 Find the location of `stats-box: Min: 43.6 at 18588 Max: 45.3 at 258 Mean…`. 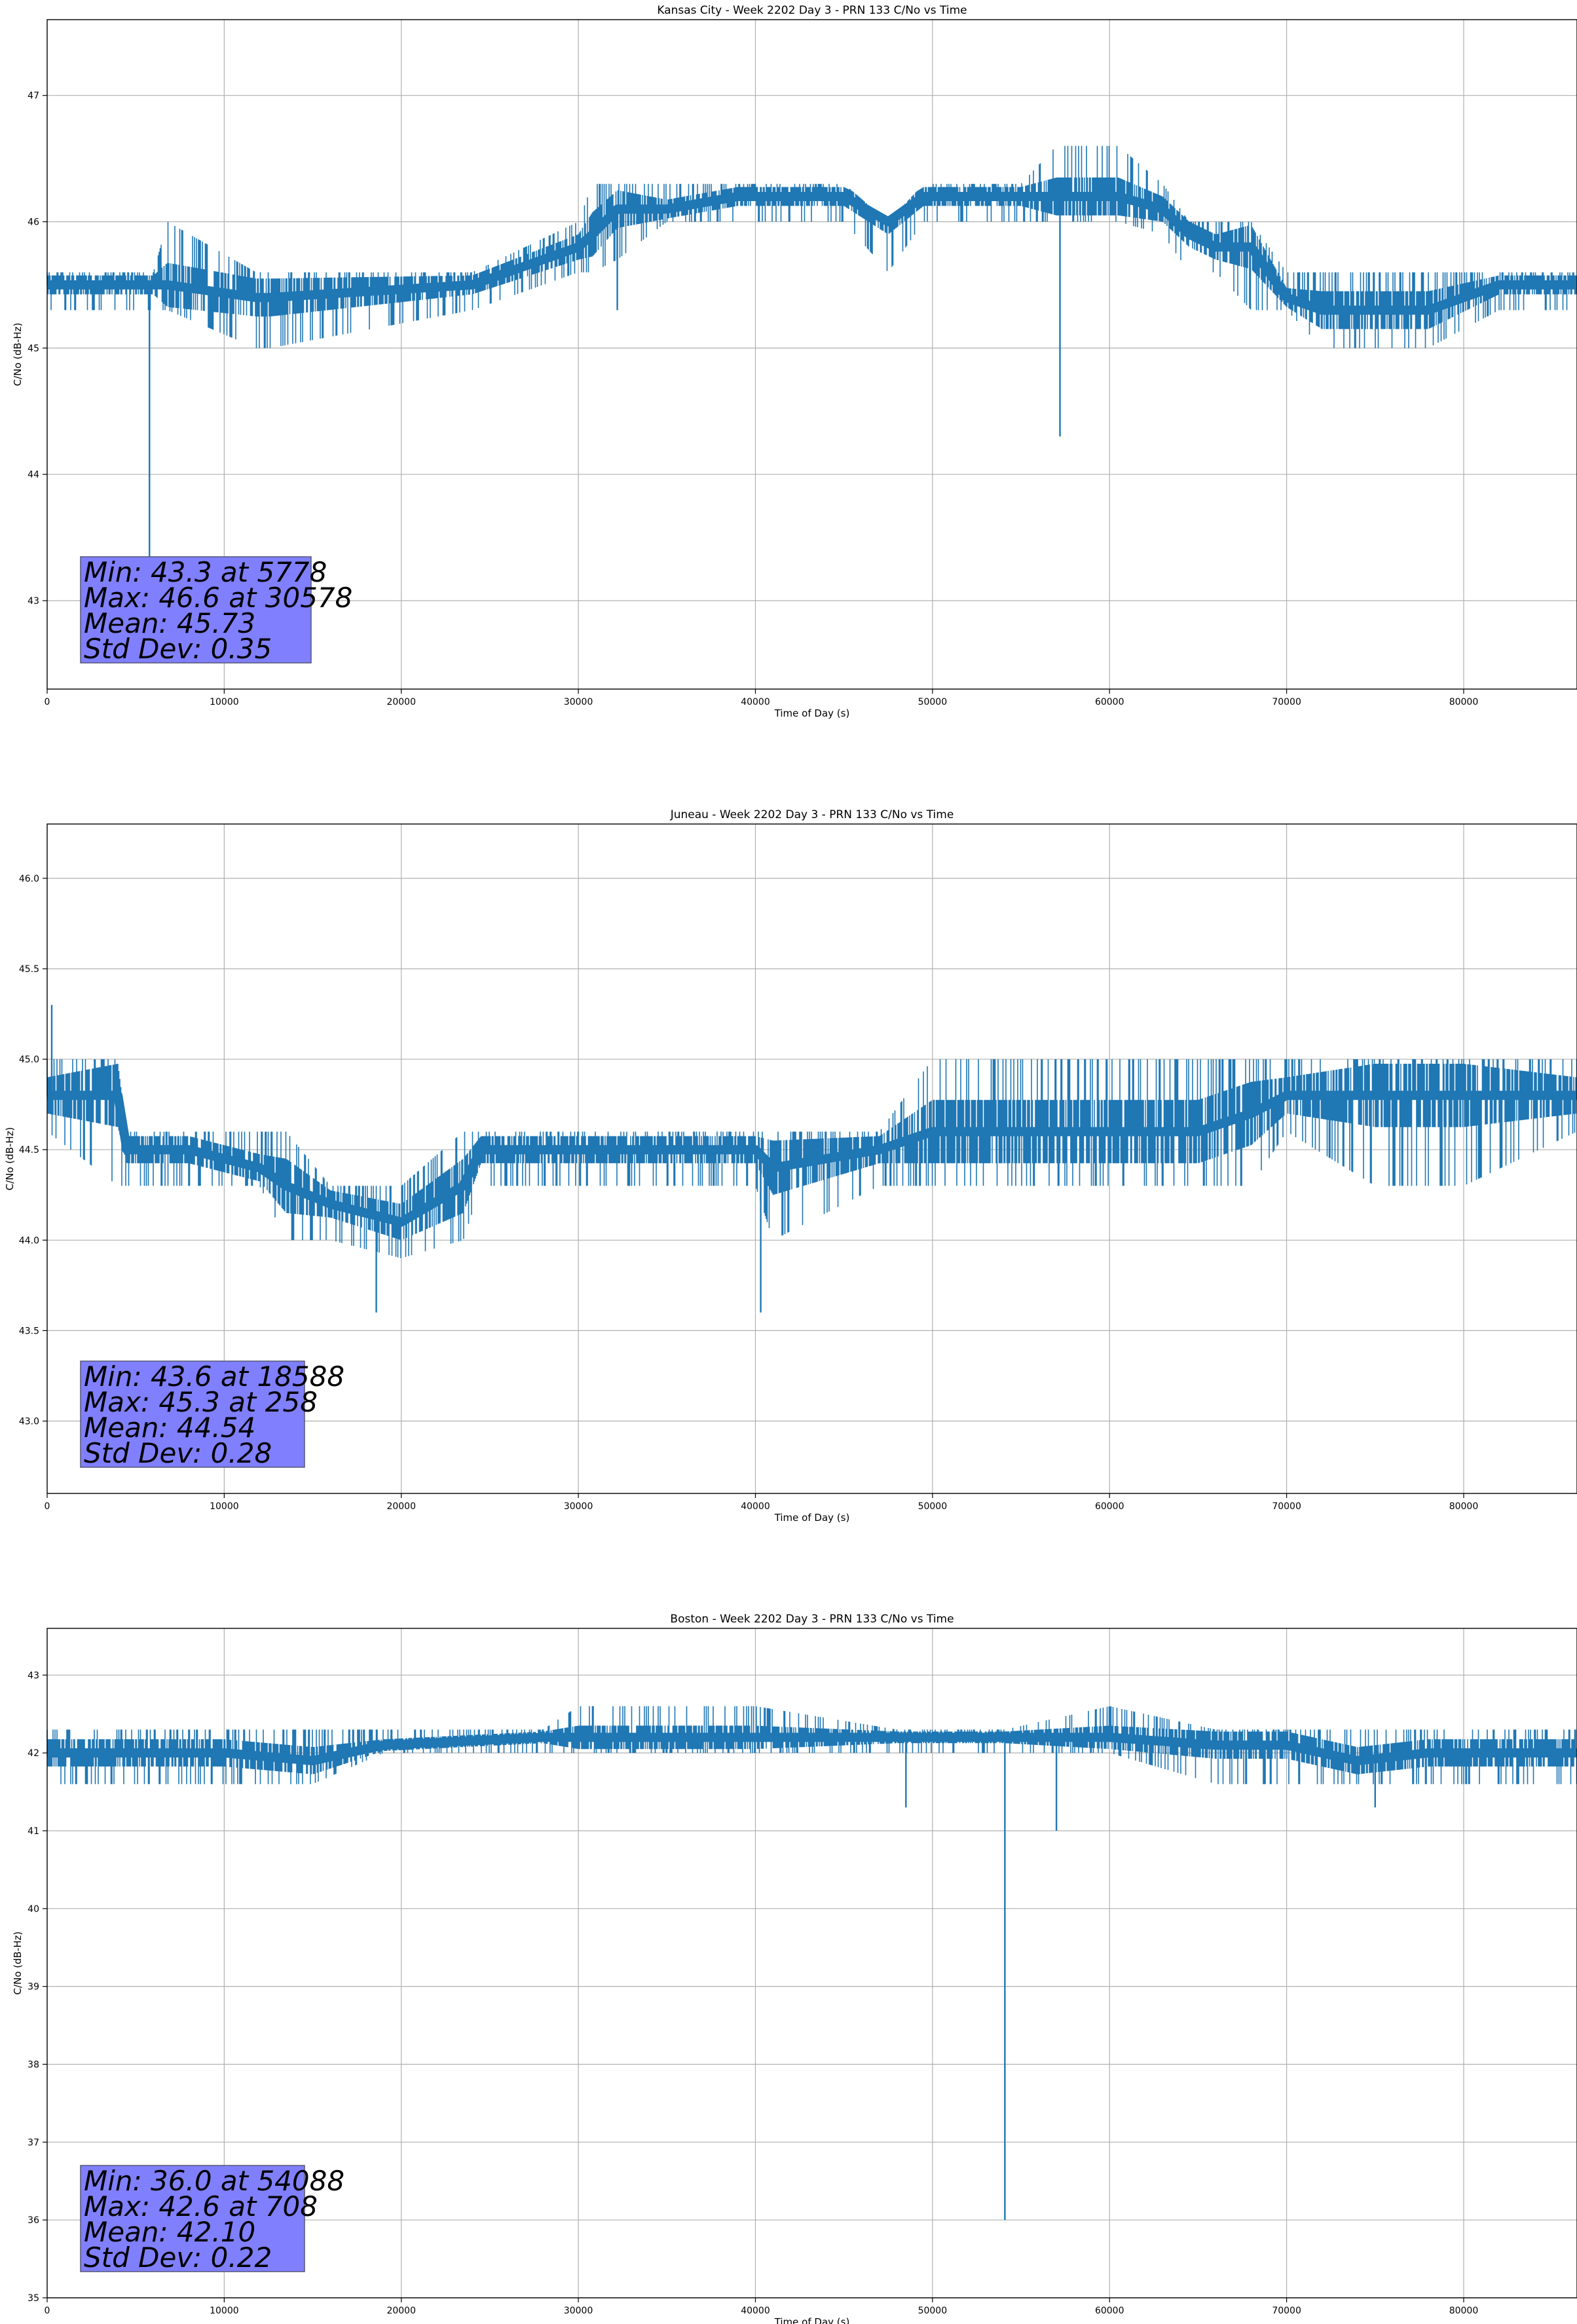

stats-box: Min: 43.6 at 18588 Max: 45.3 at 258 Mean… is located at coordinates (212, 1414).